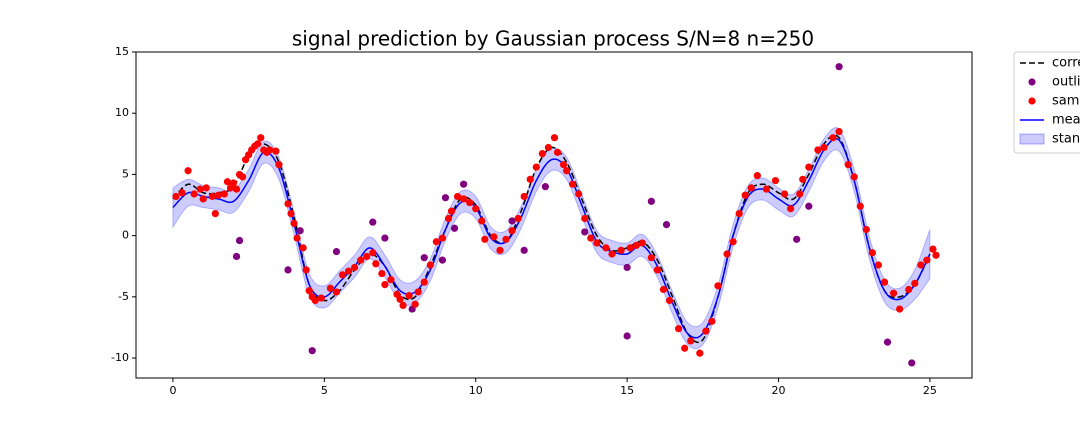 The image size is (1080, 432). Describe the element at coordinates (476, 390) in the screenshot. I see `x-tick-label: 10` at that location.